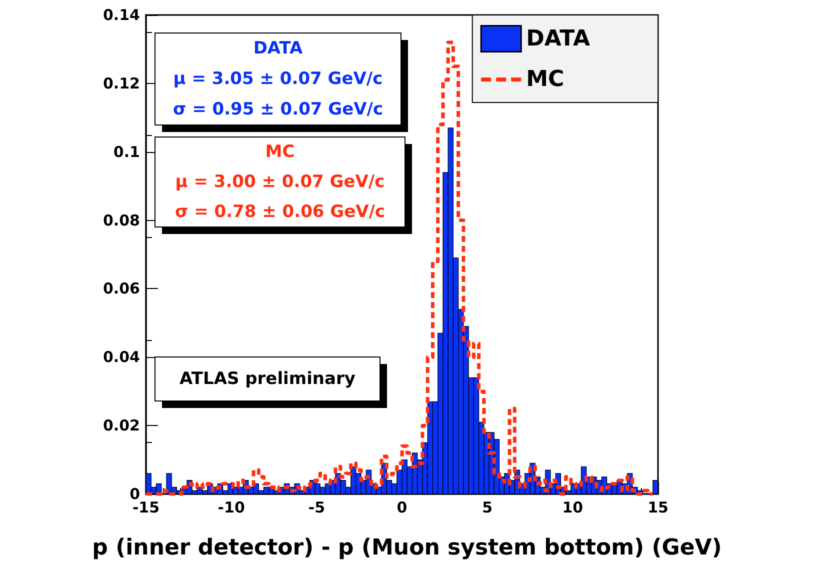 The image size is (815, 570). What do you see at coordinates (280, 182) in the screenshot?
I see `annotation: μ = 3.00 ± 0.07 GeV/c` at bounding box center [280, 182].